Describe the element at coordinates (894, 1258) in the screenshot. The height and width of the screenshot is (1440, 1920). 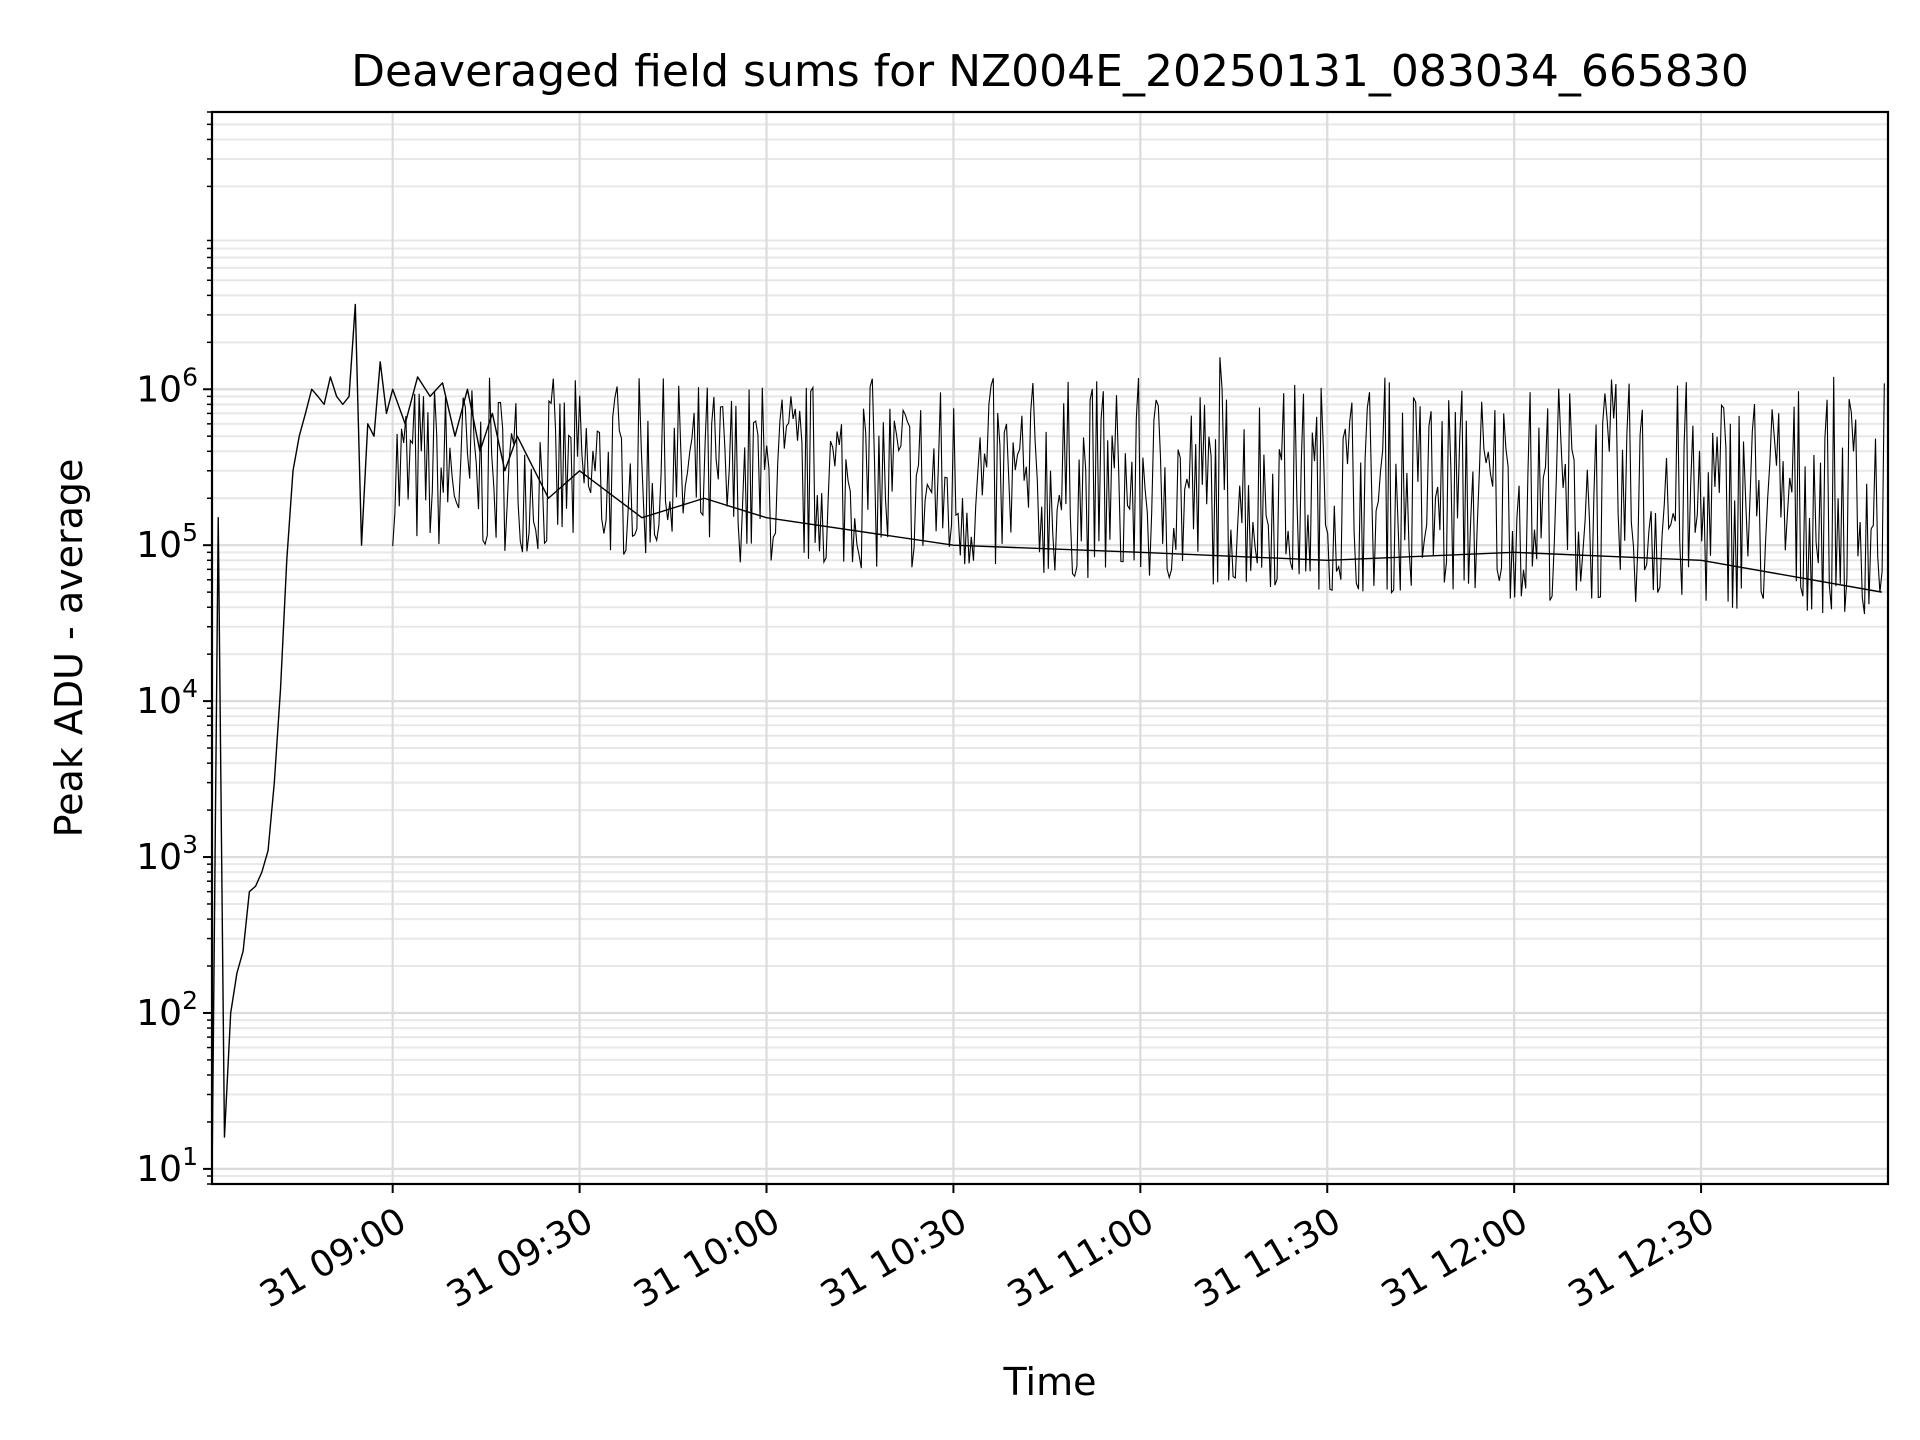
I see `x-tick-label: 31 10:30` at that location.